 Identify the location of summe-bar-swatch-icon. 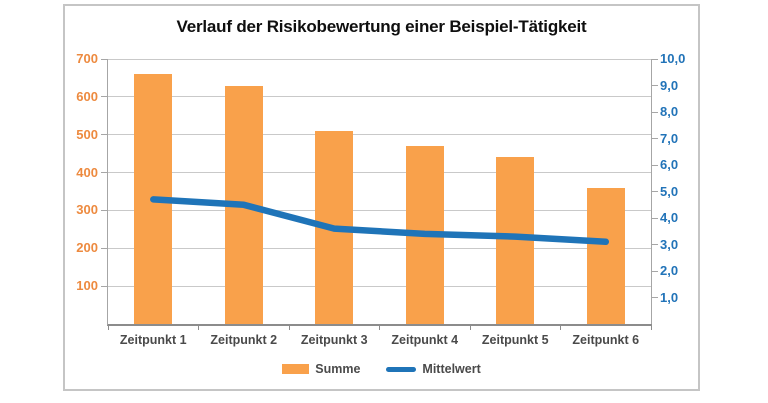
(296, 369).